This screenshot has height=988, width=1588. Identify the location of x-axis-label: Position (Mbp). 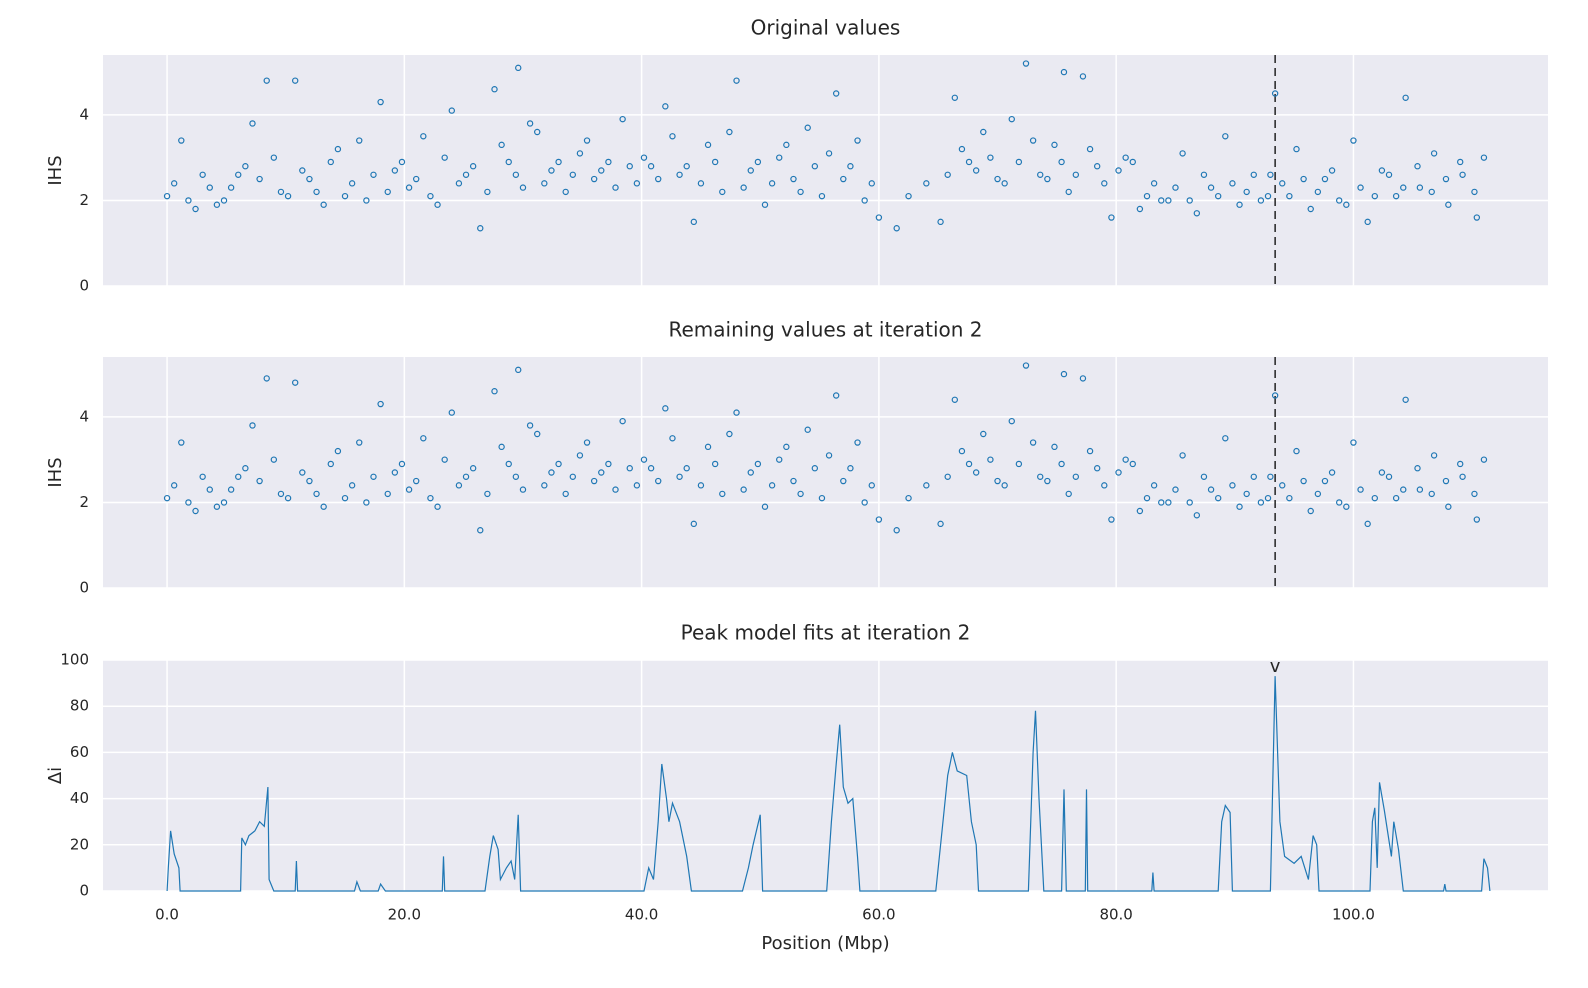
(825, 943).